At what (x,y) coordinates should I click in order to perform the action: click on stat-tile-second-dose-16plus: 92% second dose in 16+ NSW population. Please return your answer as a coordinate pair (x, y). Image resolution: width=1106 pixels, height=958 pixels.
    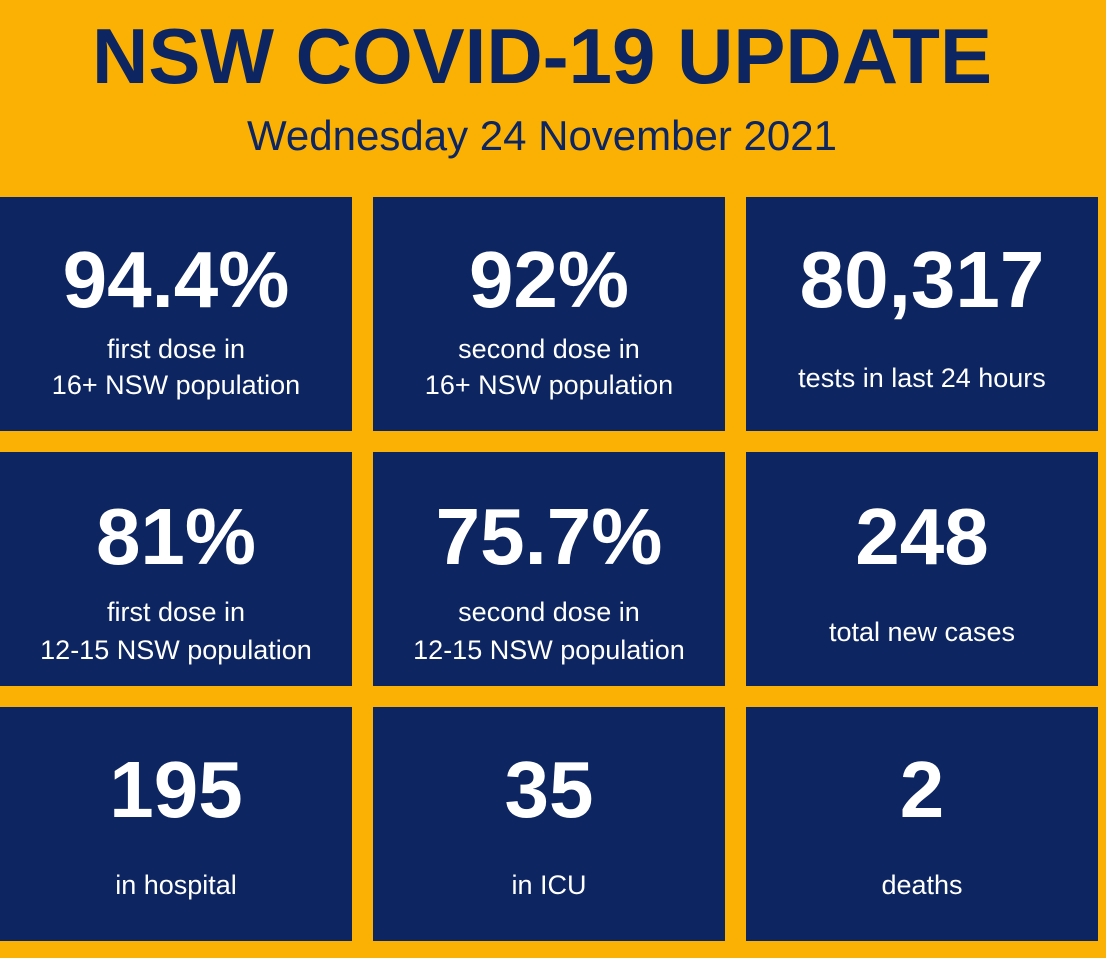
    Looking at the image, I should click on (549, 314).